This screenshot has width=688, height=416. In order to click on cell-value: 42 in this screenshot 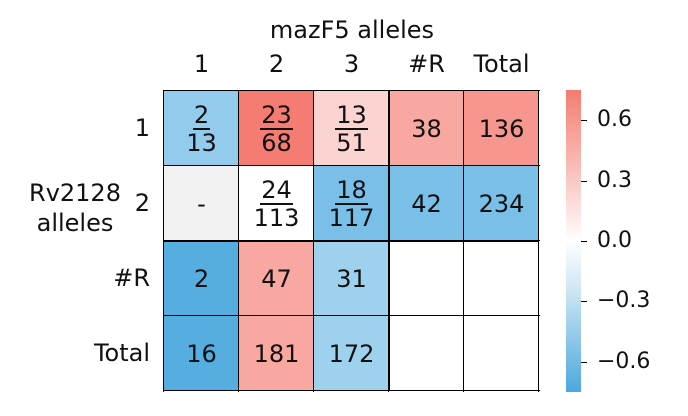, I will do `click(426, 203)`.